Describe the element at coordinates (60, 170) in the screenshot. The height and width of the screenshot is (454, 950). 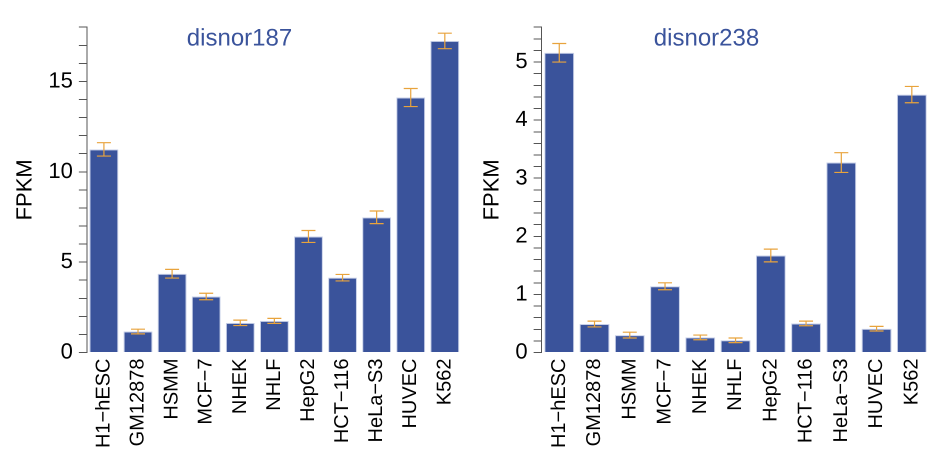
I see `y-tick-label: 10` at that location.